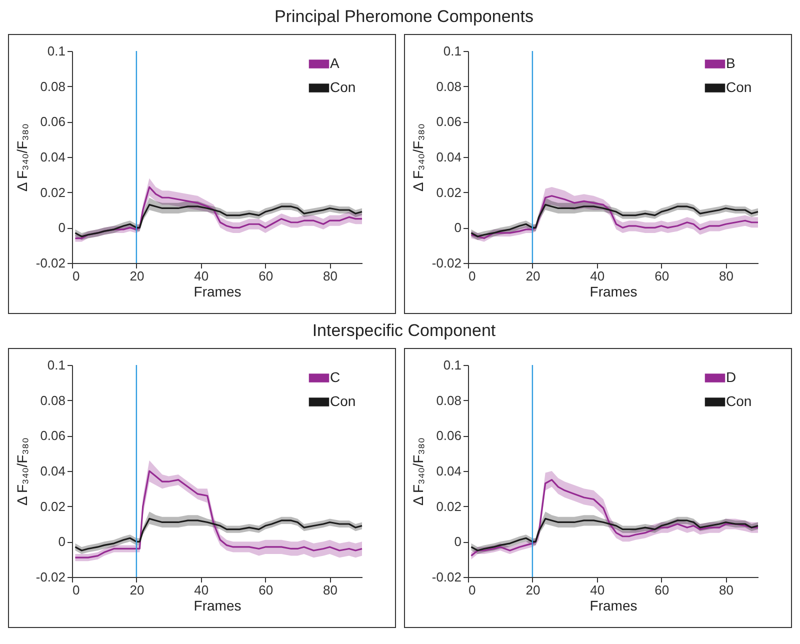 This screenshot has height=644, width=800. I want to click on legend-label: A, so click(335, 63).